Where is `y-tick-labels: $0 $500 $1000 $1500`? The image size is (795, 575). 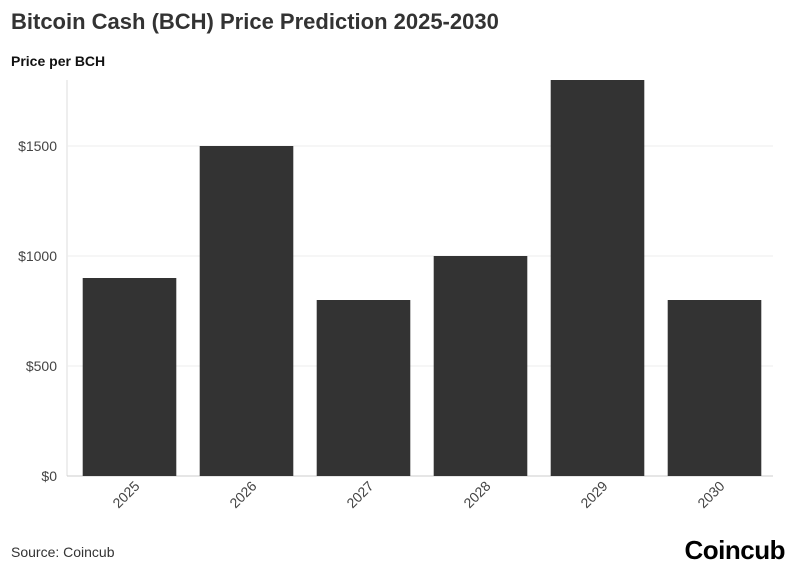 y-tick-labels: $0 $500 $1000 $1500 is located at coordinates (37, 311).